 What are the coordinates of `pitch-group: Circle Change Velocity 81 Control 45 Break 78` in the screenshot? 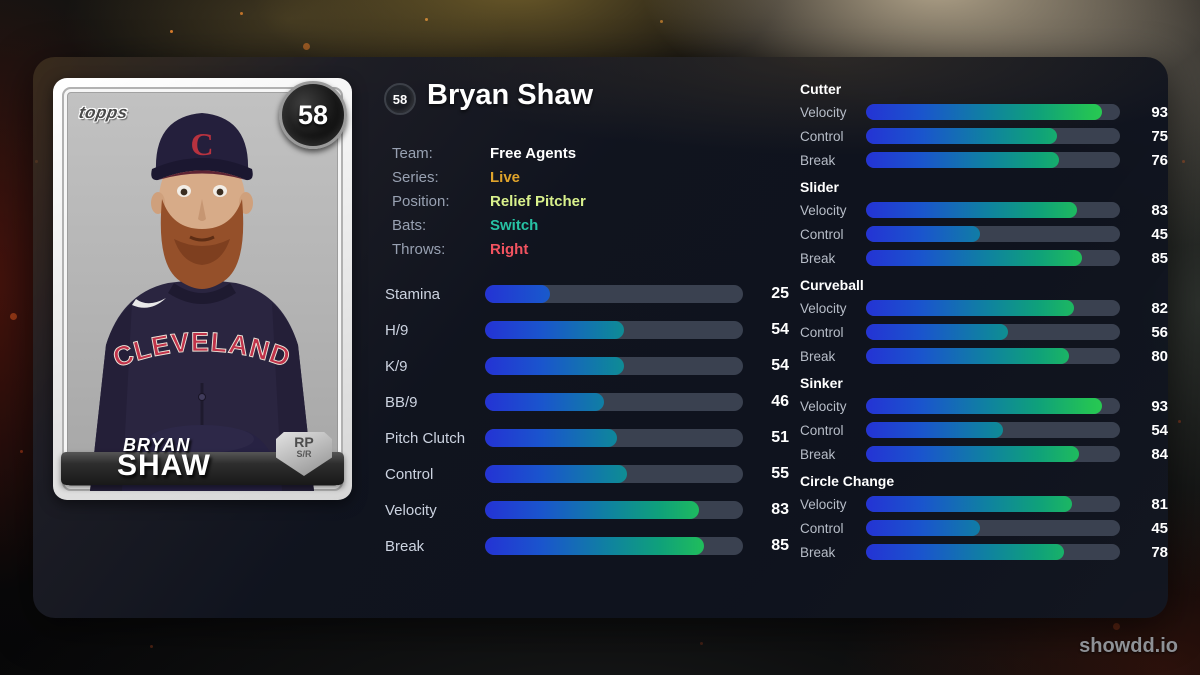 It's located at (986, 517).